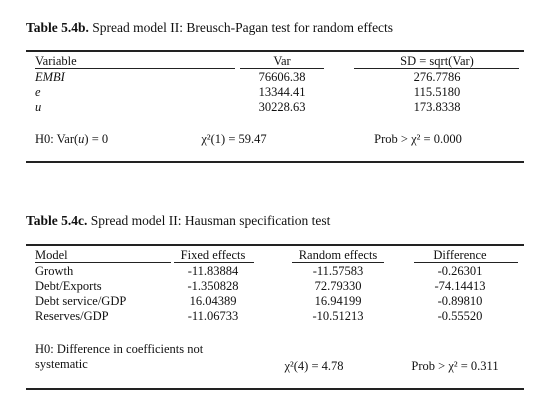 The width and height of the screenshot is (550, 414). I want to click on table-b-bottom-rule, so click(275, 162).